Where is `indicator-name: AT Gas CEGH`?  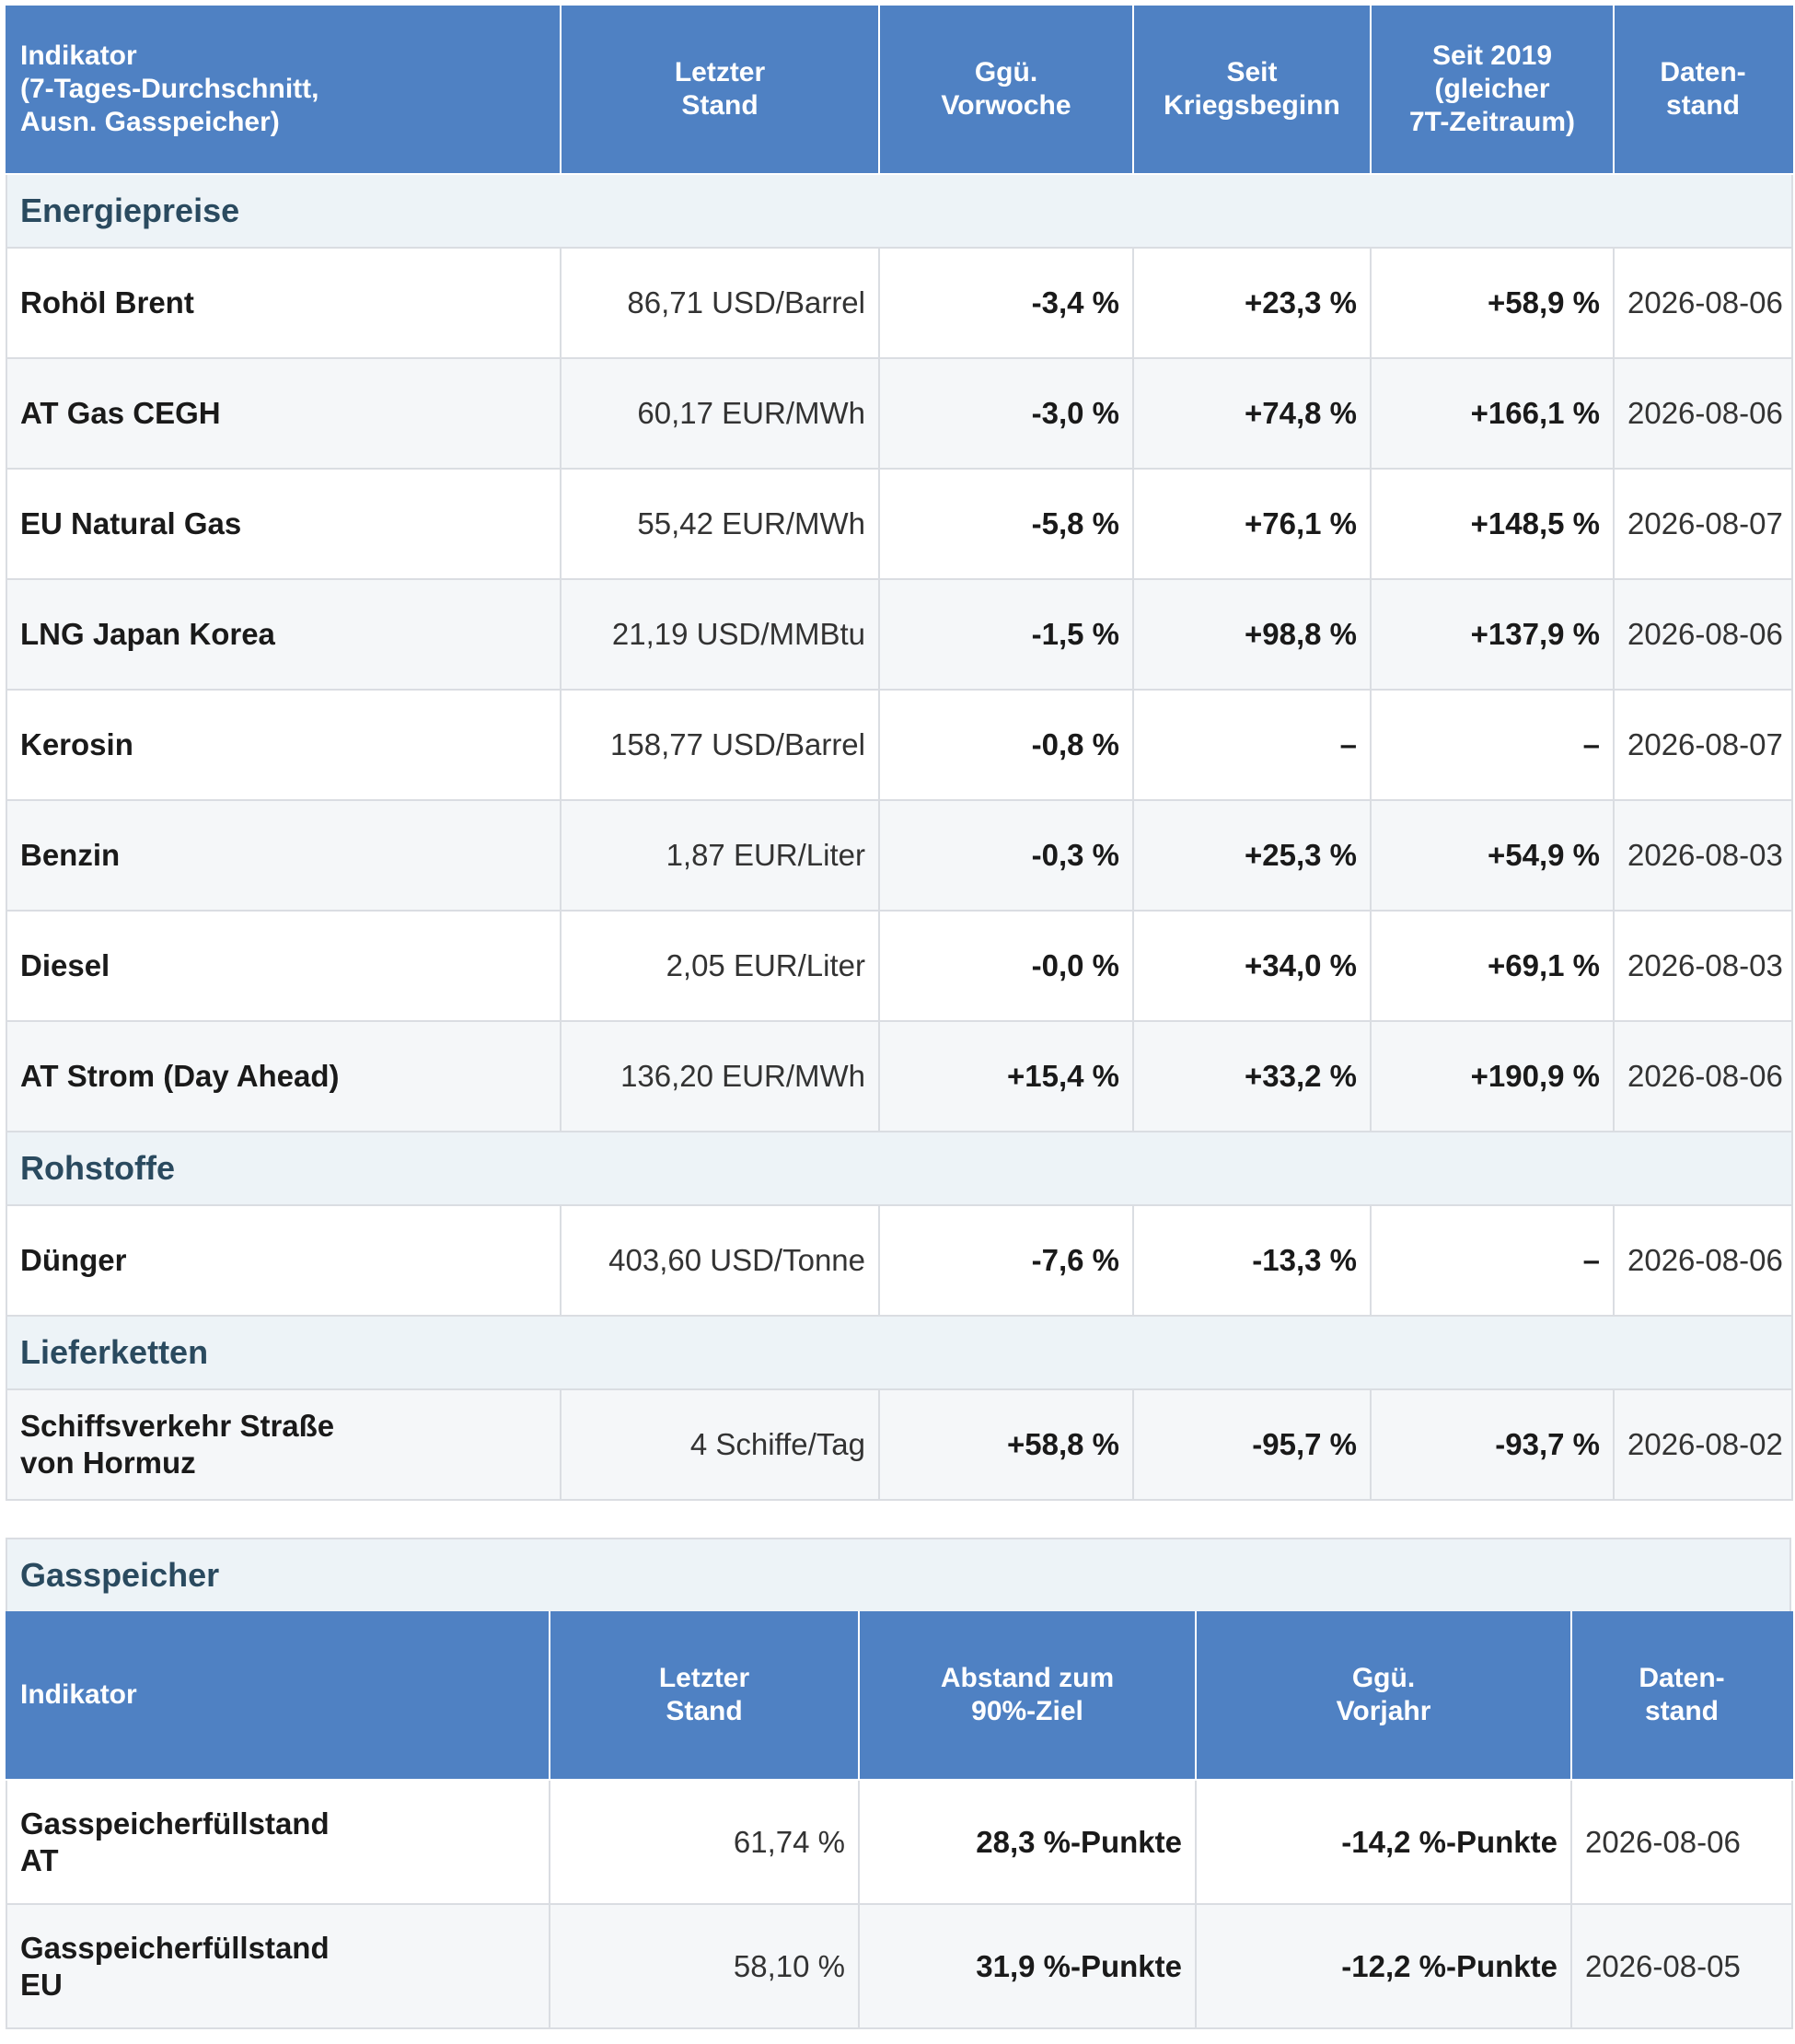 indicator-name: AT Gas CEGH is located at coordinates (284, 413).